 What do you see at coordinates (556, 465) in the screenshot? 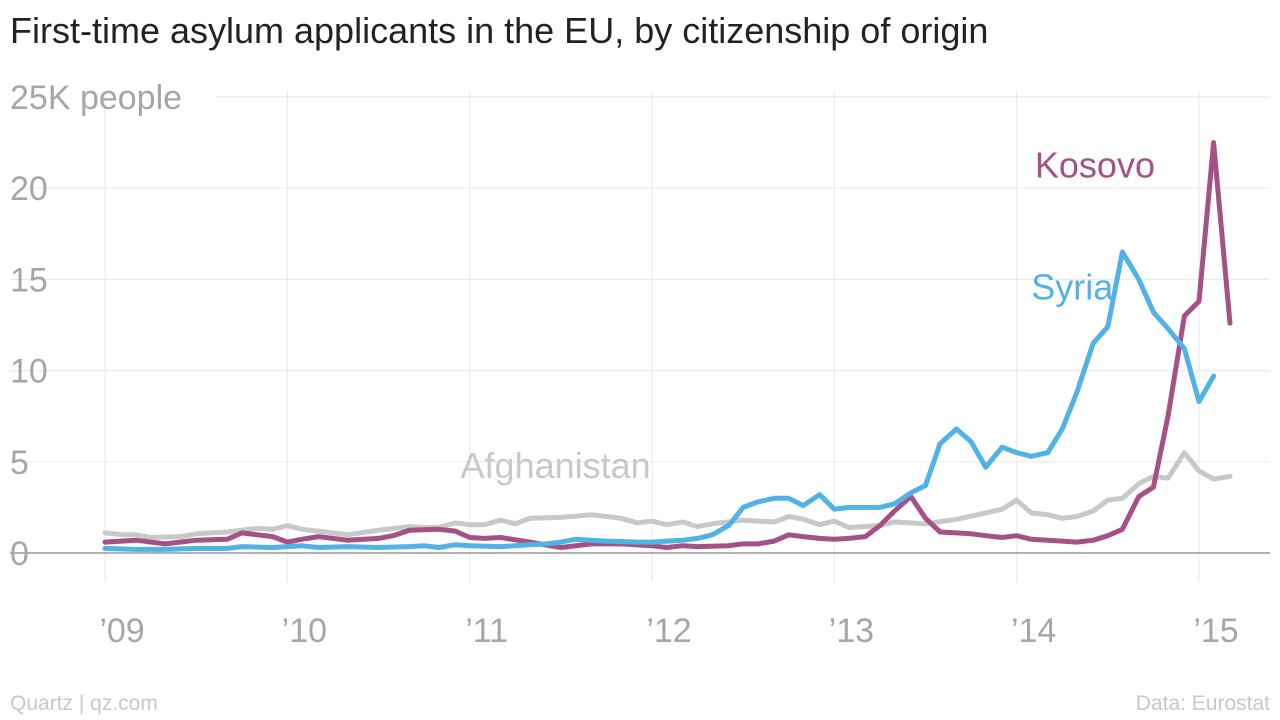
I see `series-label-afghanistan: Afghanistan` at bounding box center [556, 465].